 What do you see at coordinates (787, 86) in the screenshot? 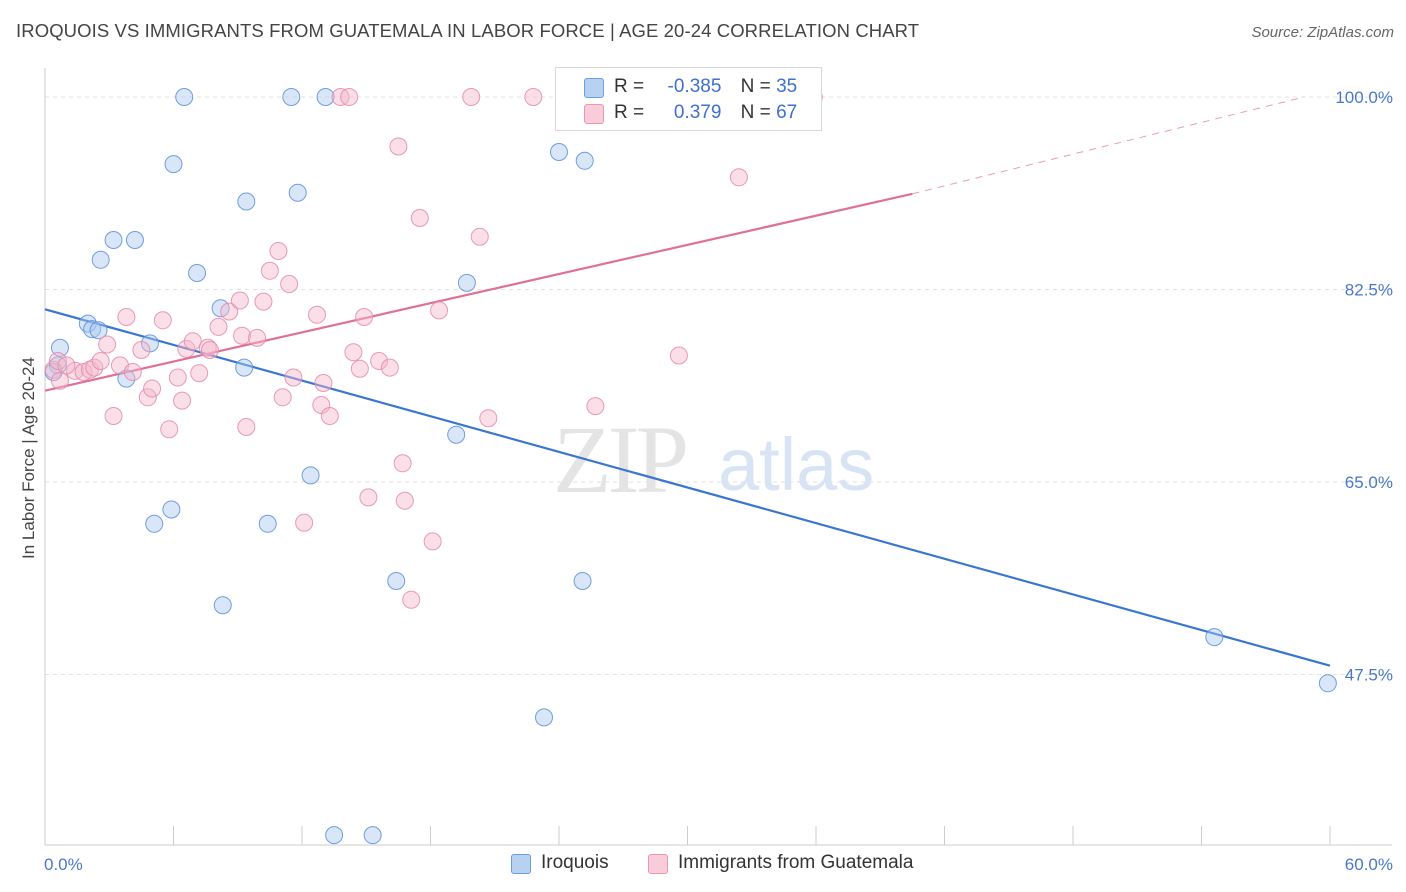
I see `legend-n-value: 35` at bounding box center [787, 86].